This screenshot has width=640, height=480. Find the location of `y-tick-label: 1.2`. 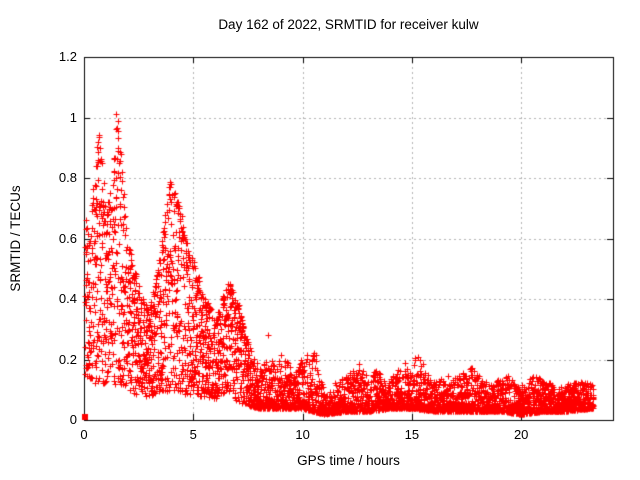

y-tick-label: 1.2 is located at coordinates (67, 56).